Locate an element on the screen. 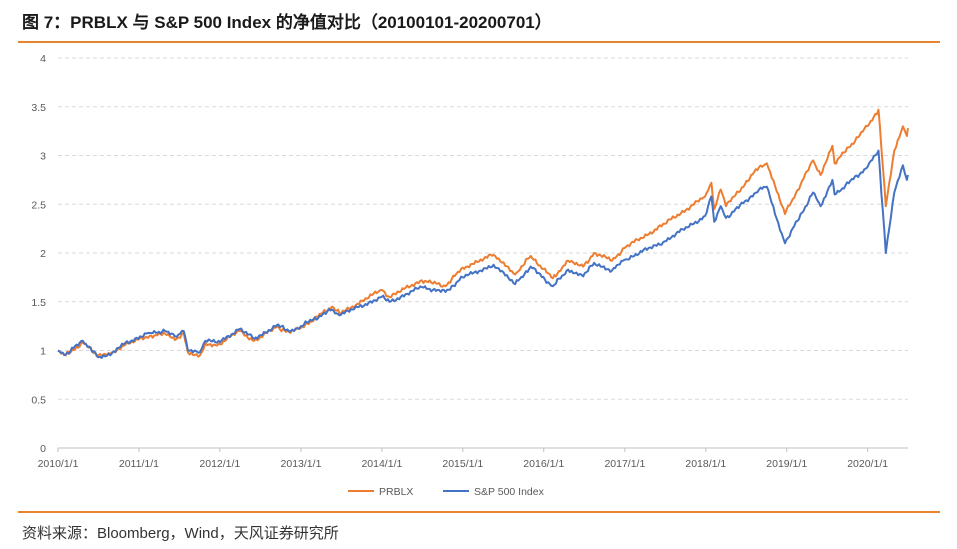 This screenshot has height=549, width=957. x-tick-label: 2012/1/1 is located at coordinates (219, 464).